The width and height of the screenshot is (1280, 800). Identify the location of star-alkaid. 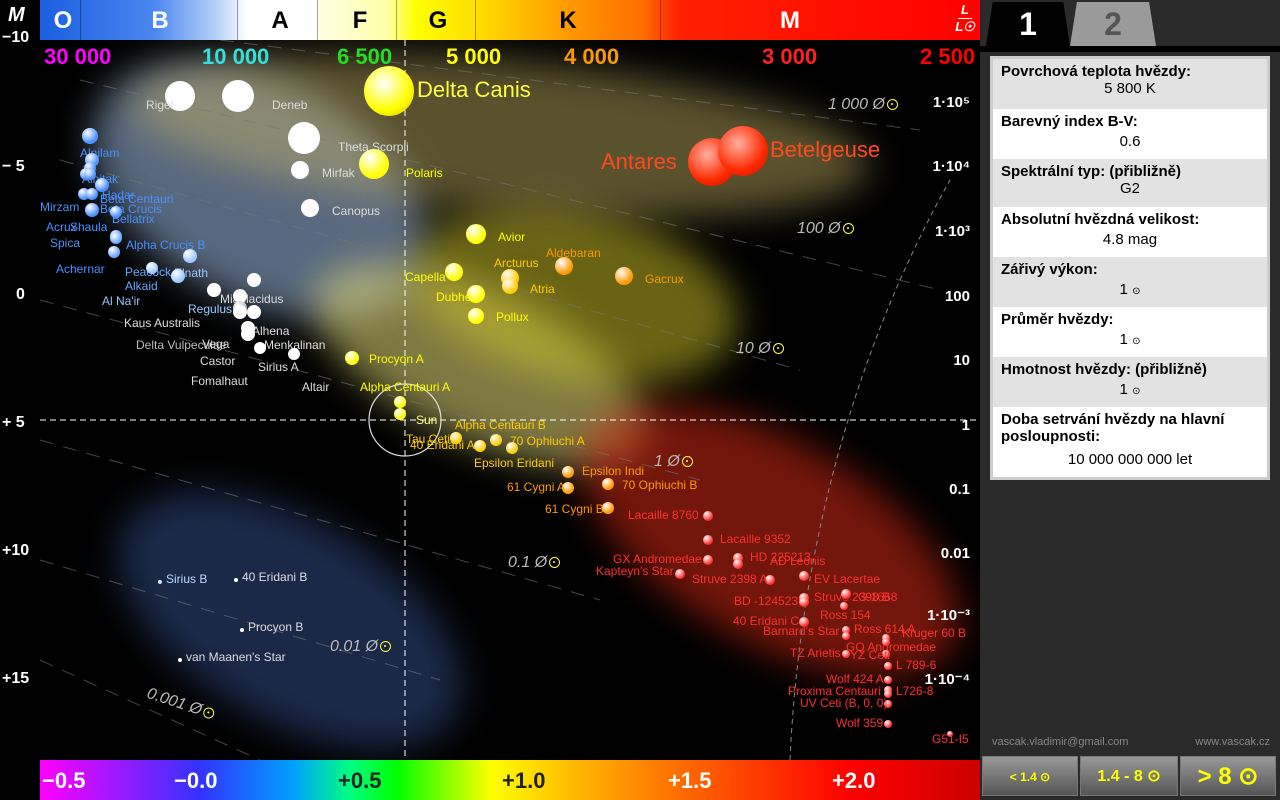
(114, 252).